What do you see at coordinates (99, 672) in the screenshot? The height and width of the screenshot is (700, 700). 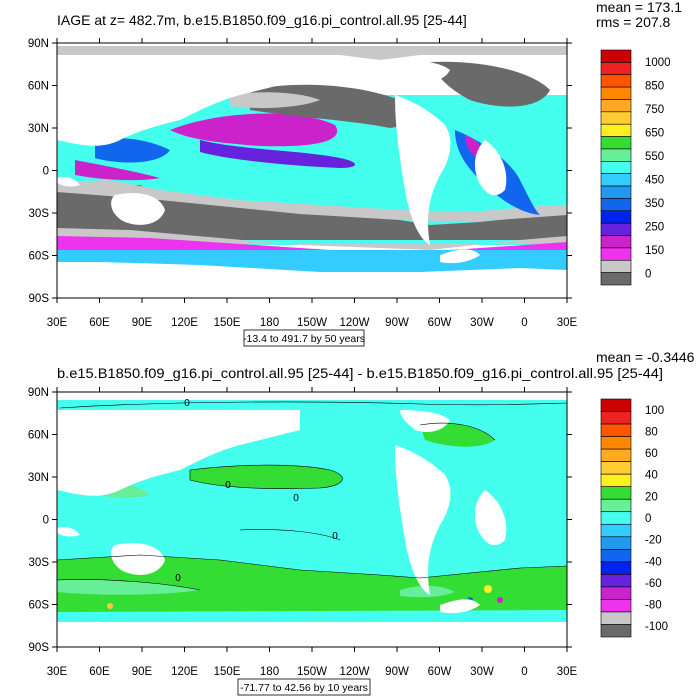 I see `x-tick-label: 60E` at bounding box center [99, 672].